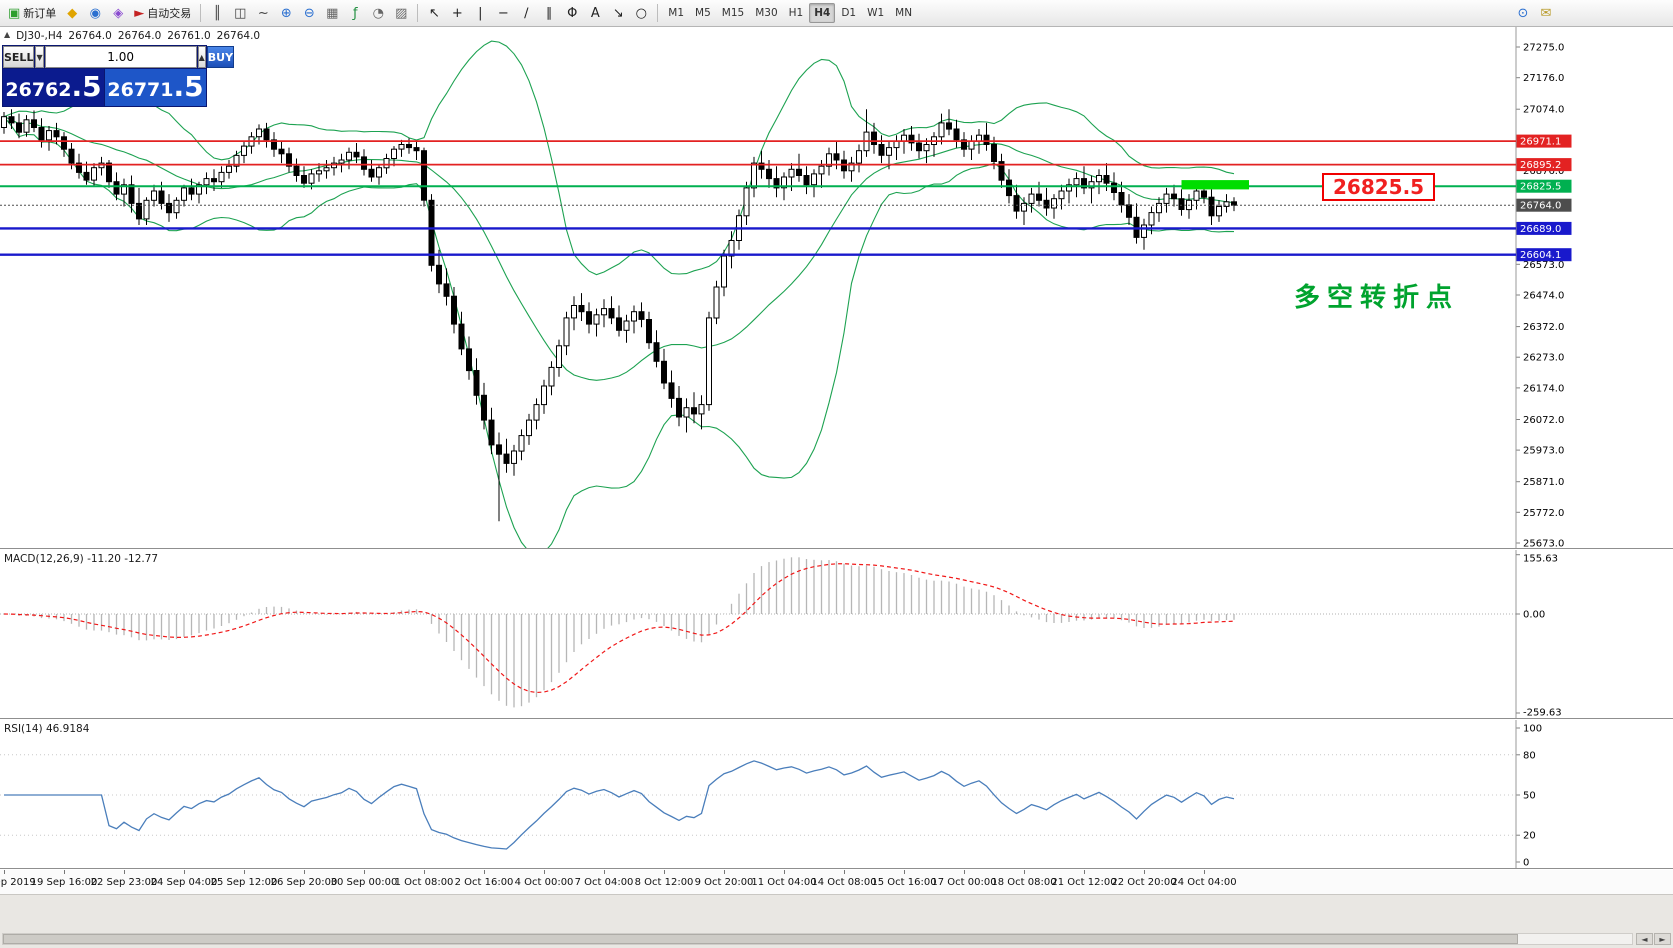 The image size is (1673, 948). What do you see at coordinates (796, 13) in the screenshot?
I see `timeframe-h1-button: H1` at bounding box center [796, 13].